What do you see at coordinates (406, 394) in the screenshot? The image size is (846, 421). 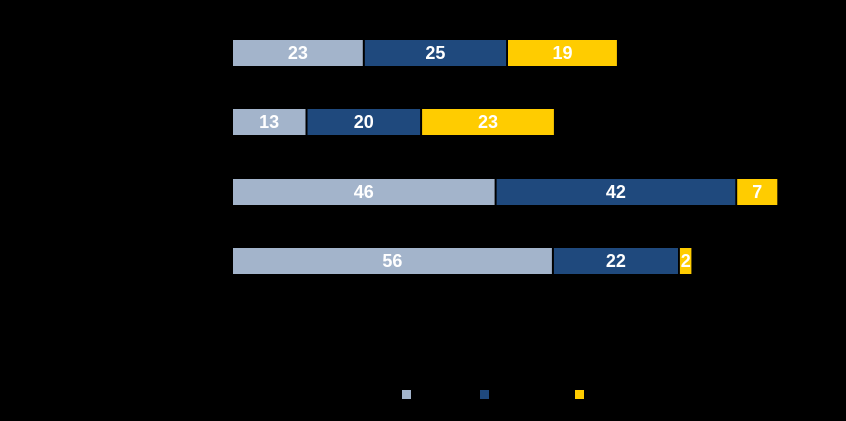 I see `legend-swatch-series1` at bounding box center [406, 394].